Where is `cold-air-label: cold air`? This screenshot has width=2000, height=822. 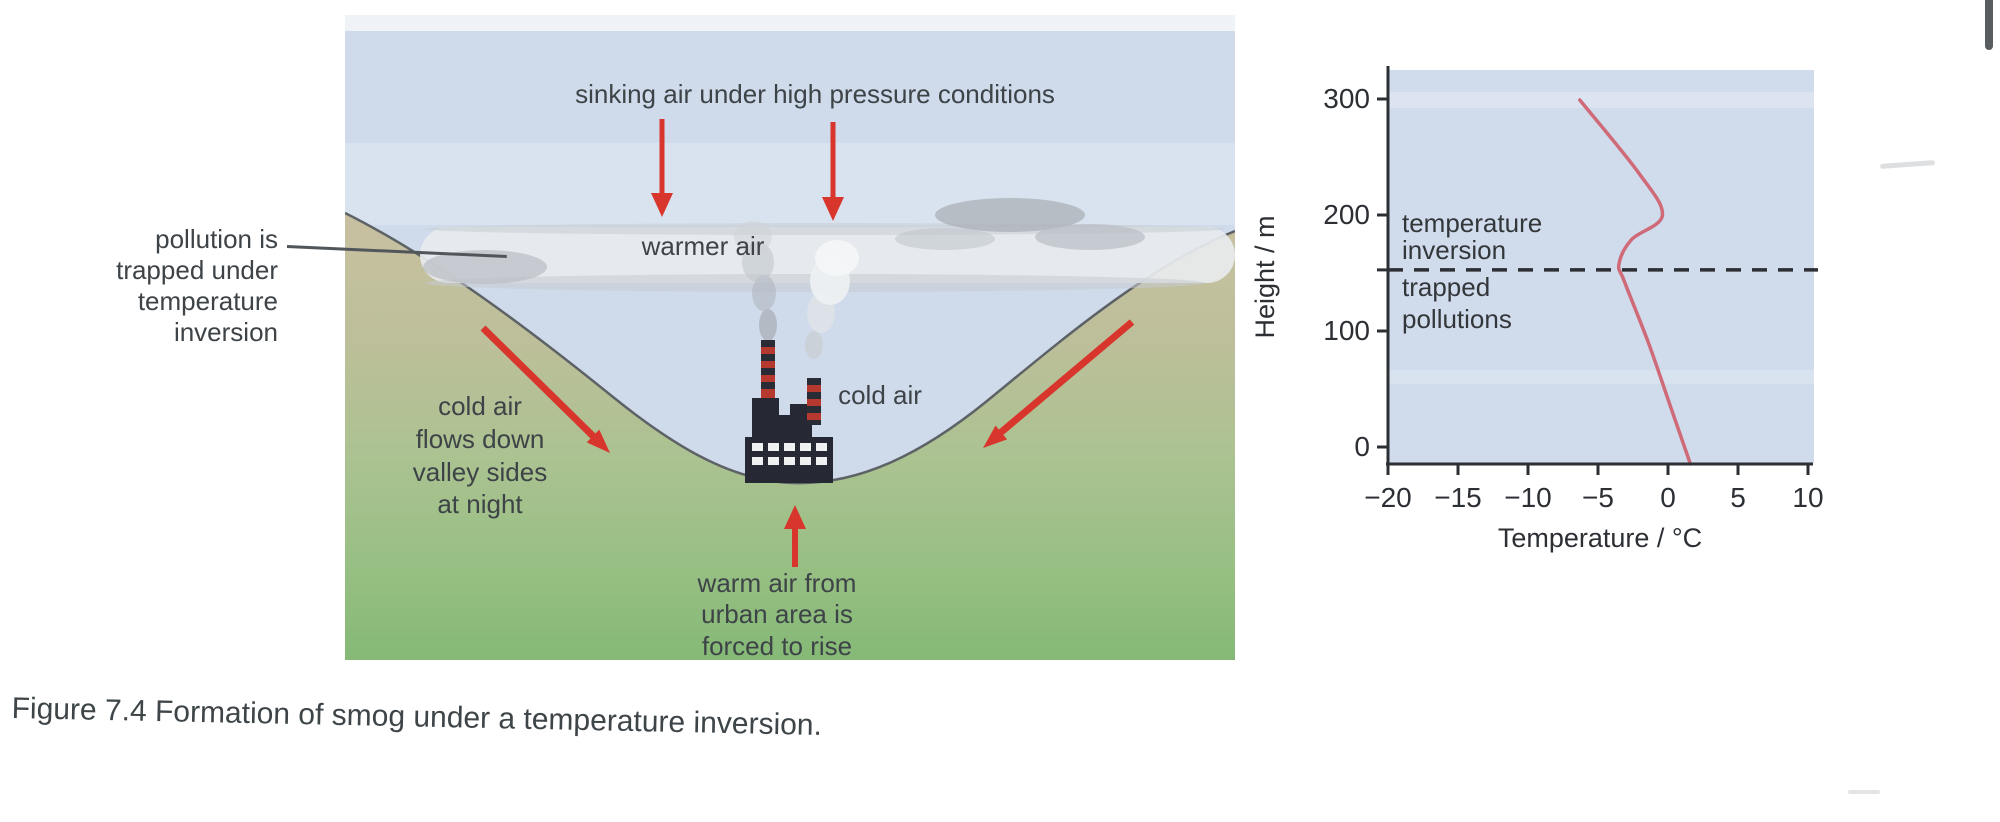
cold-air-label: cold air is located at coordinates (880, 395).